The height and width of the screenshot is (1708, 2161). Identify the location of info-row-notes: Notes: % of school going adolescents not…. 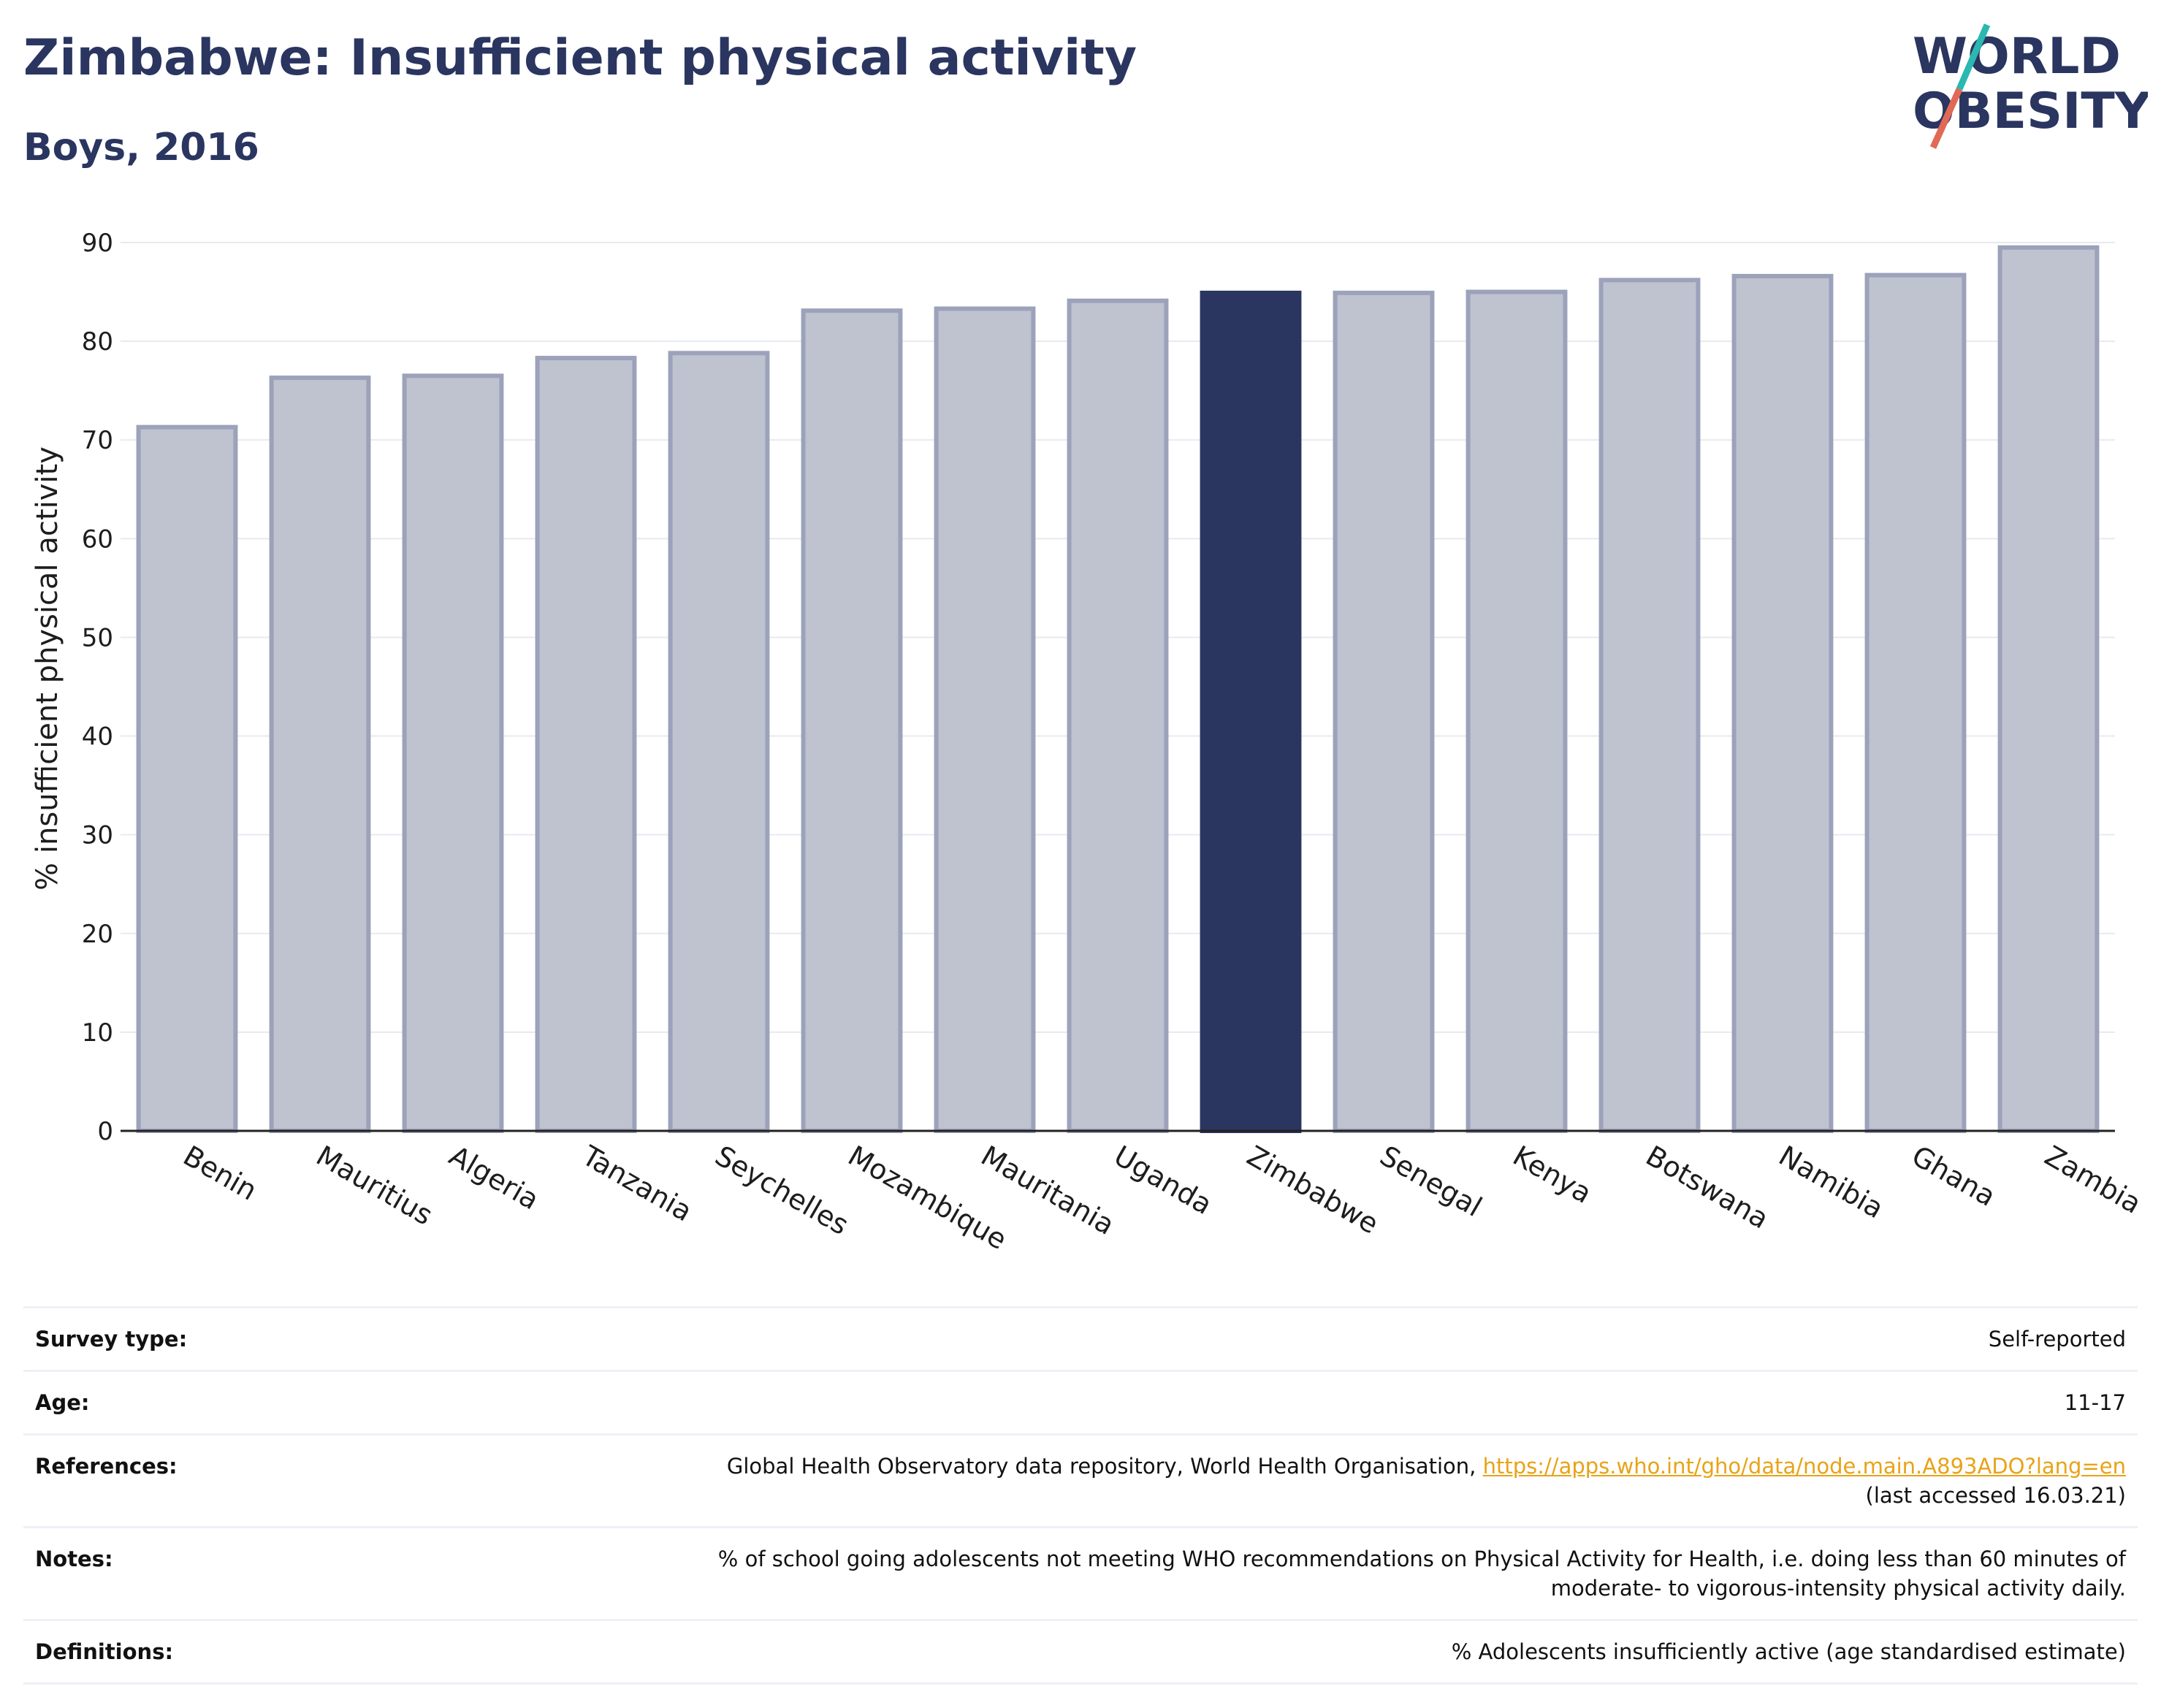
(1080, 1573).